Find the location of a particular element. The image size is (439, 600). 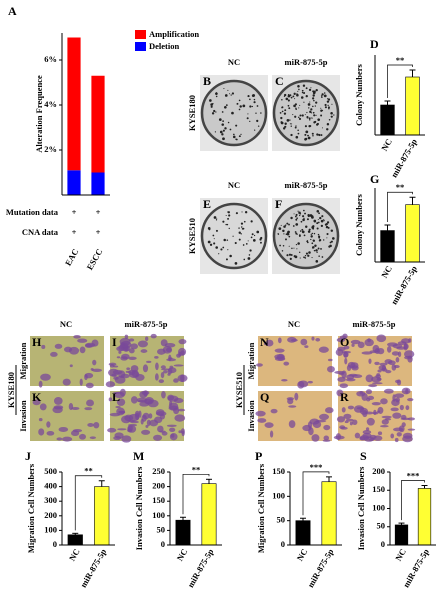

x-tick-label: miR-875-5p is located at coordinates (404, 285).